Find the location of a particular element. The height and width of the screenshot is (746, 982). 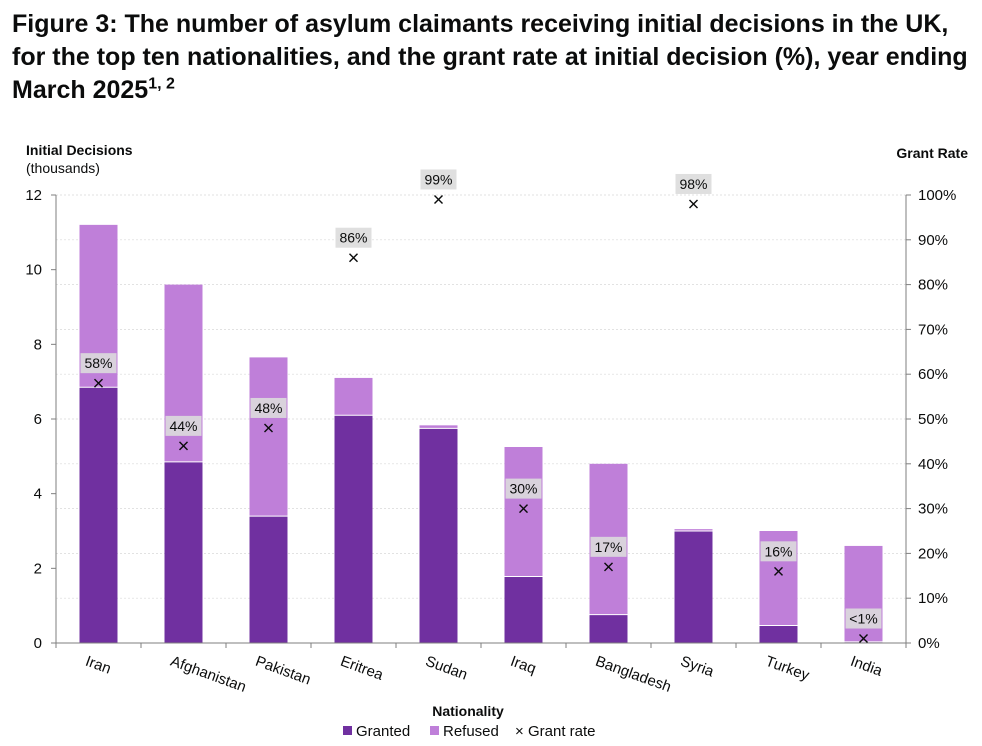

legend-granted-label: Granted is located at coordinates (383, 731).